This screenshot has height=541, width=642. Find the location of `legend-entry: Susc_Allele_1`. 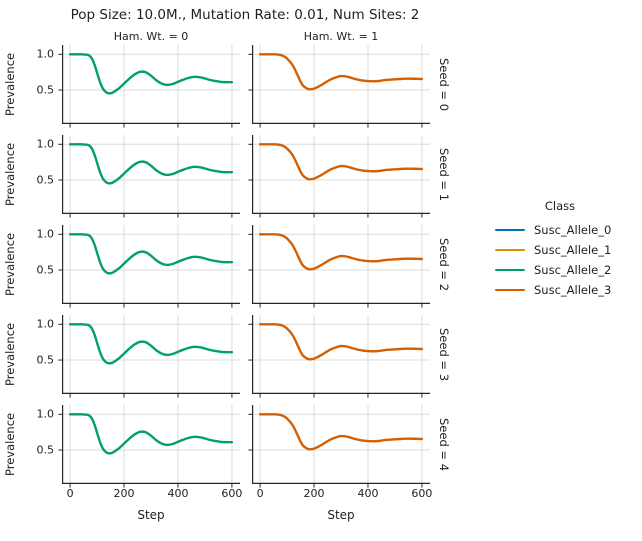

legend-entry: Susc_Allele_1 is located at coordinates (567, 250).